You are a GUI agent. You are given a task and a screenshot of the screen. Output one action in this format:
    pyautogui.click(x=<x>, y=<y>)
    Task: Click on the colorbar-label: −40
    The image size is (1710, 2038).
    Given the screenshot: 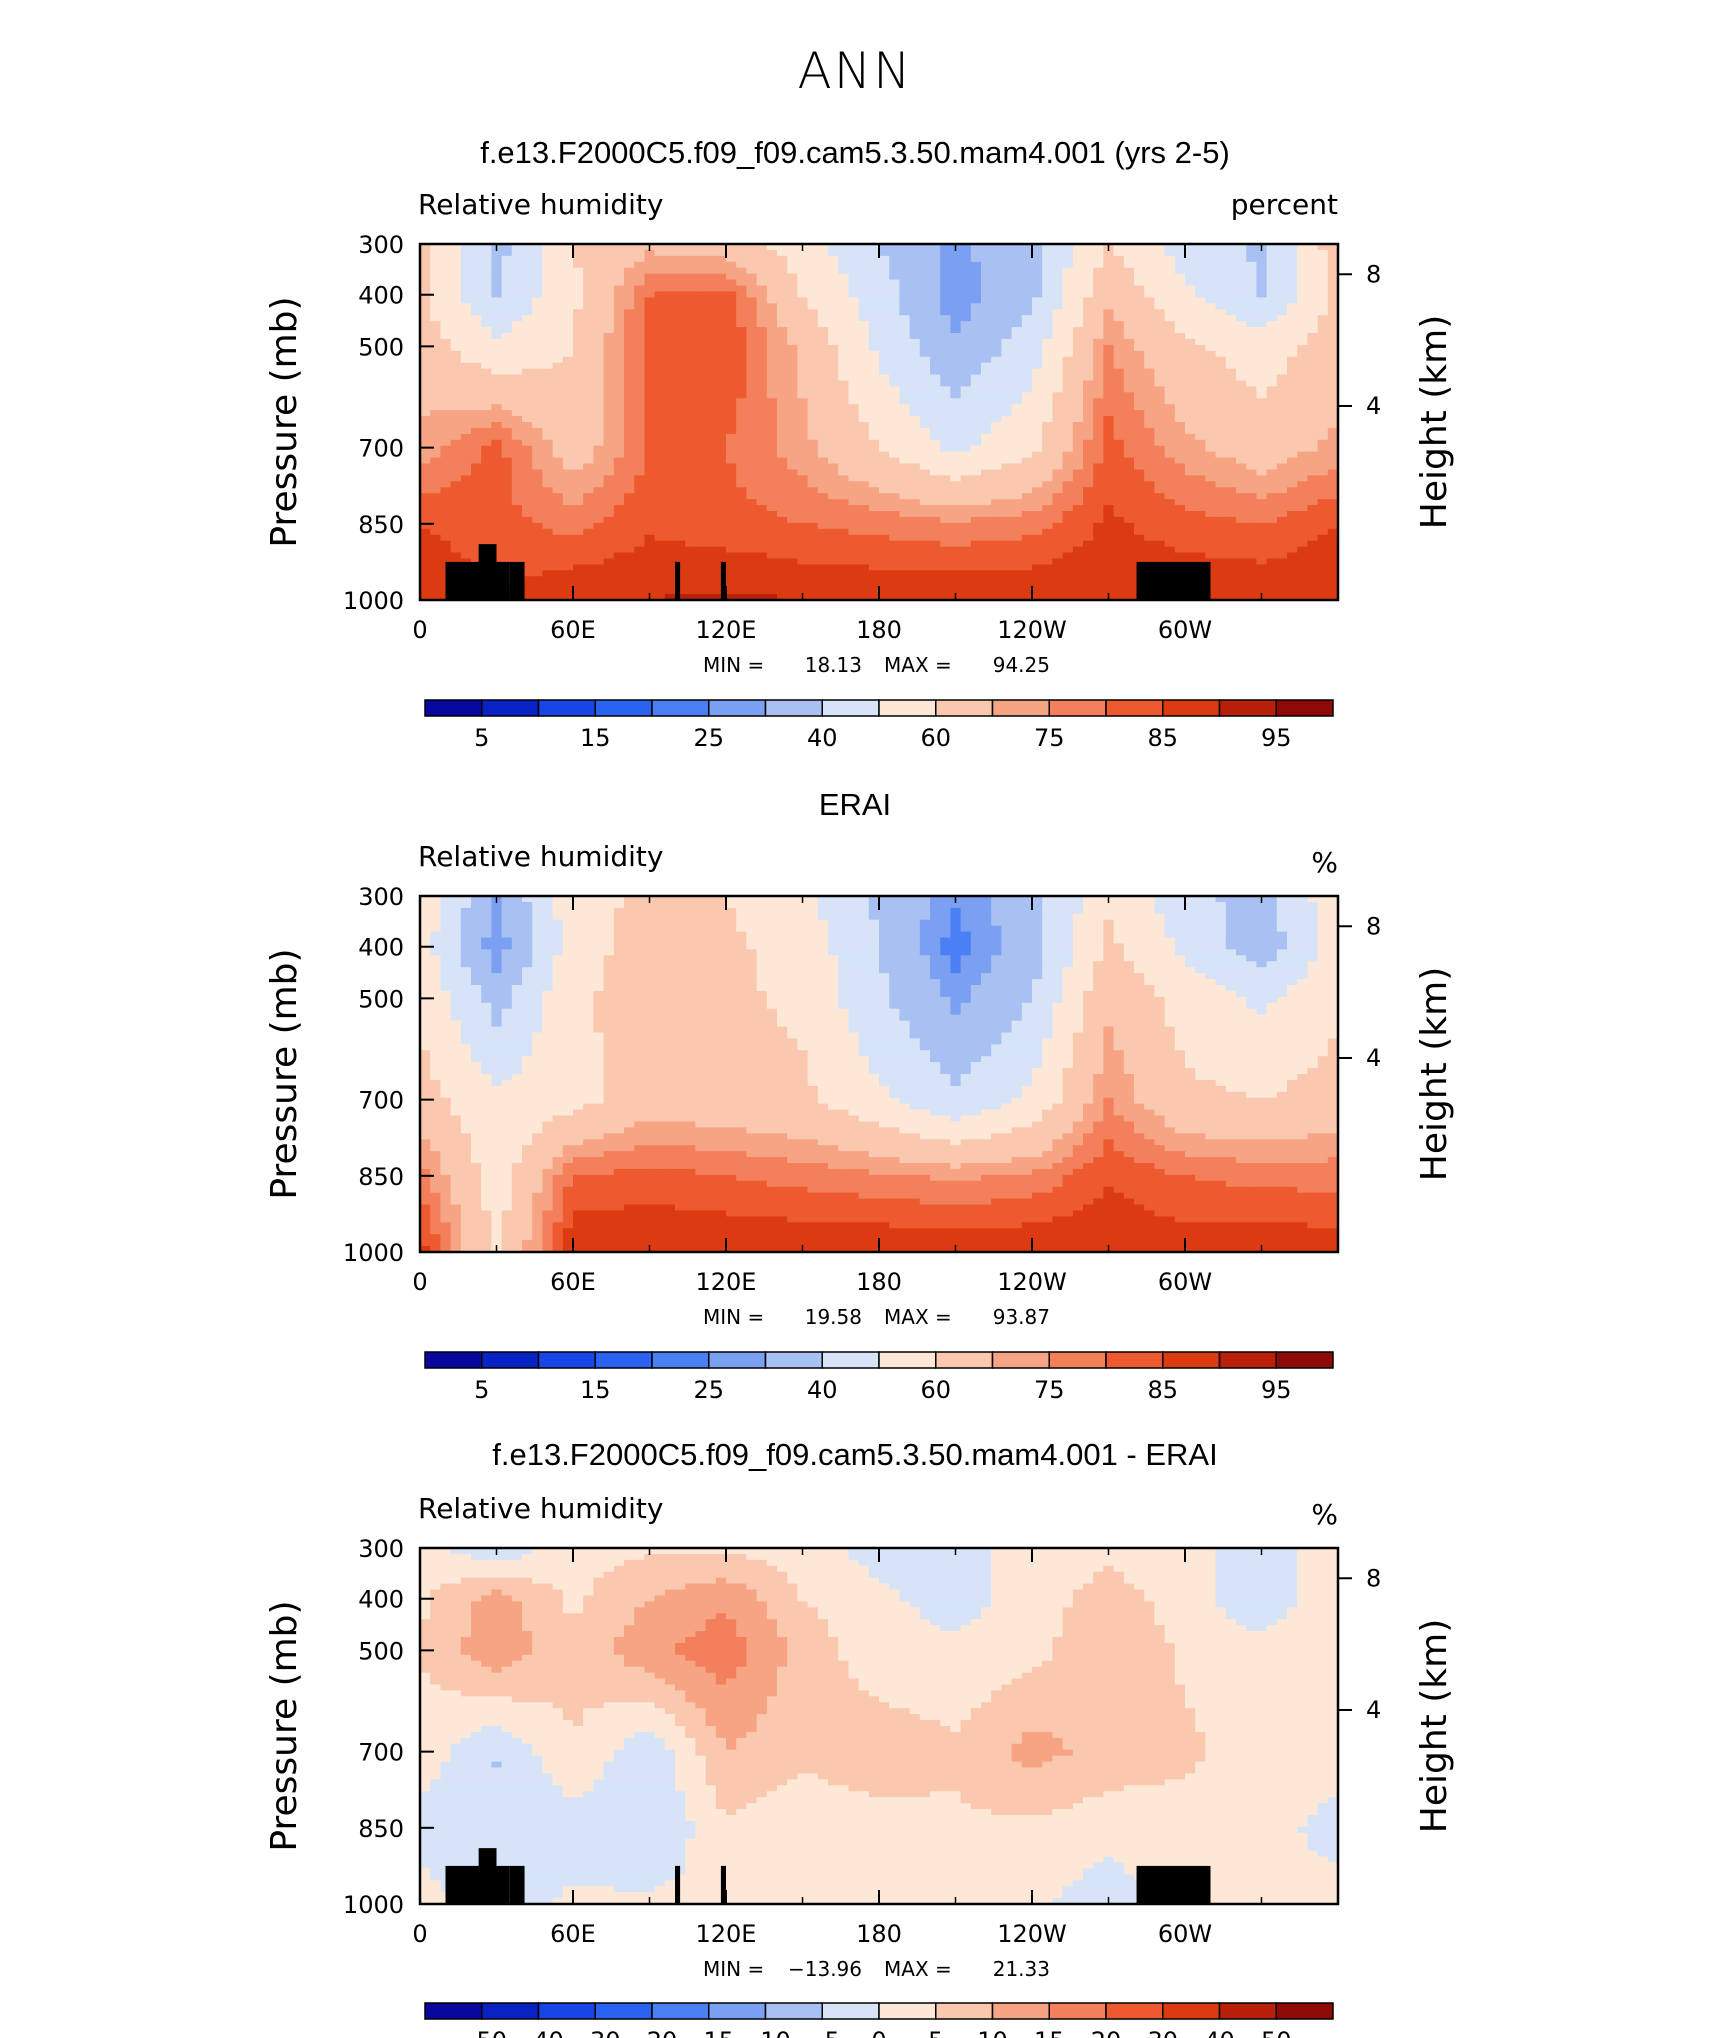 What is the action you would take?
    pyautogui.click(x=538, y=2032)
    